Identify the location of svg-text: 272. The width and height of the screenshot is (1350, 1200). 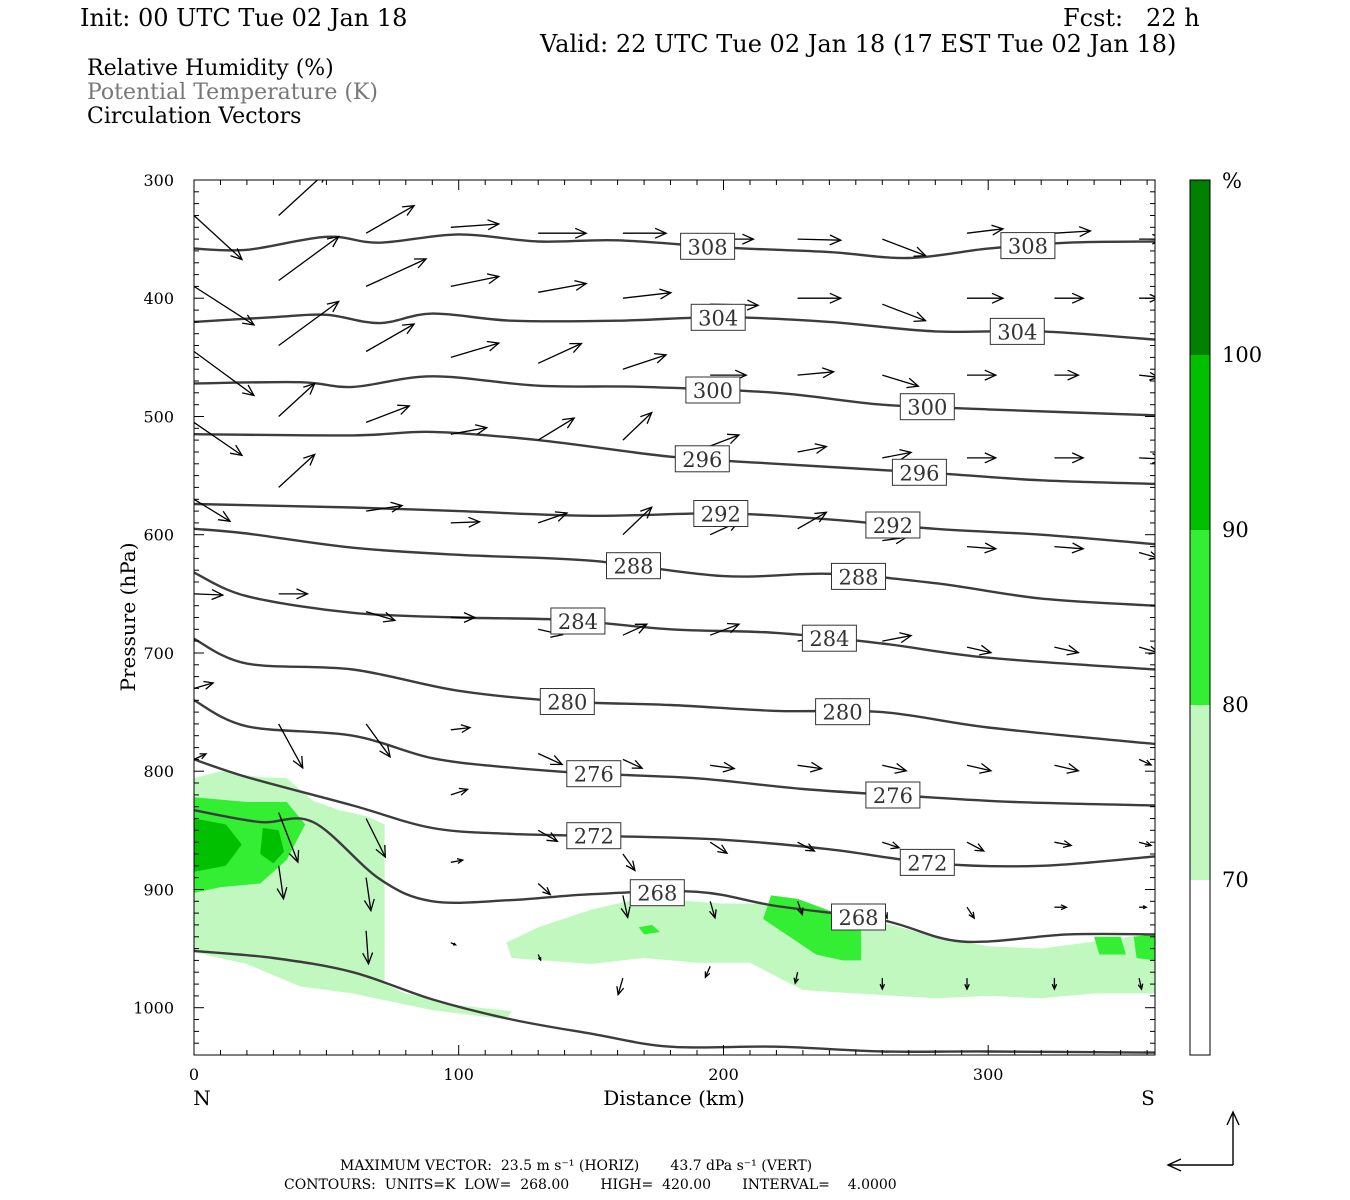
(594, 837).